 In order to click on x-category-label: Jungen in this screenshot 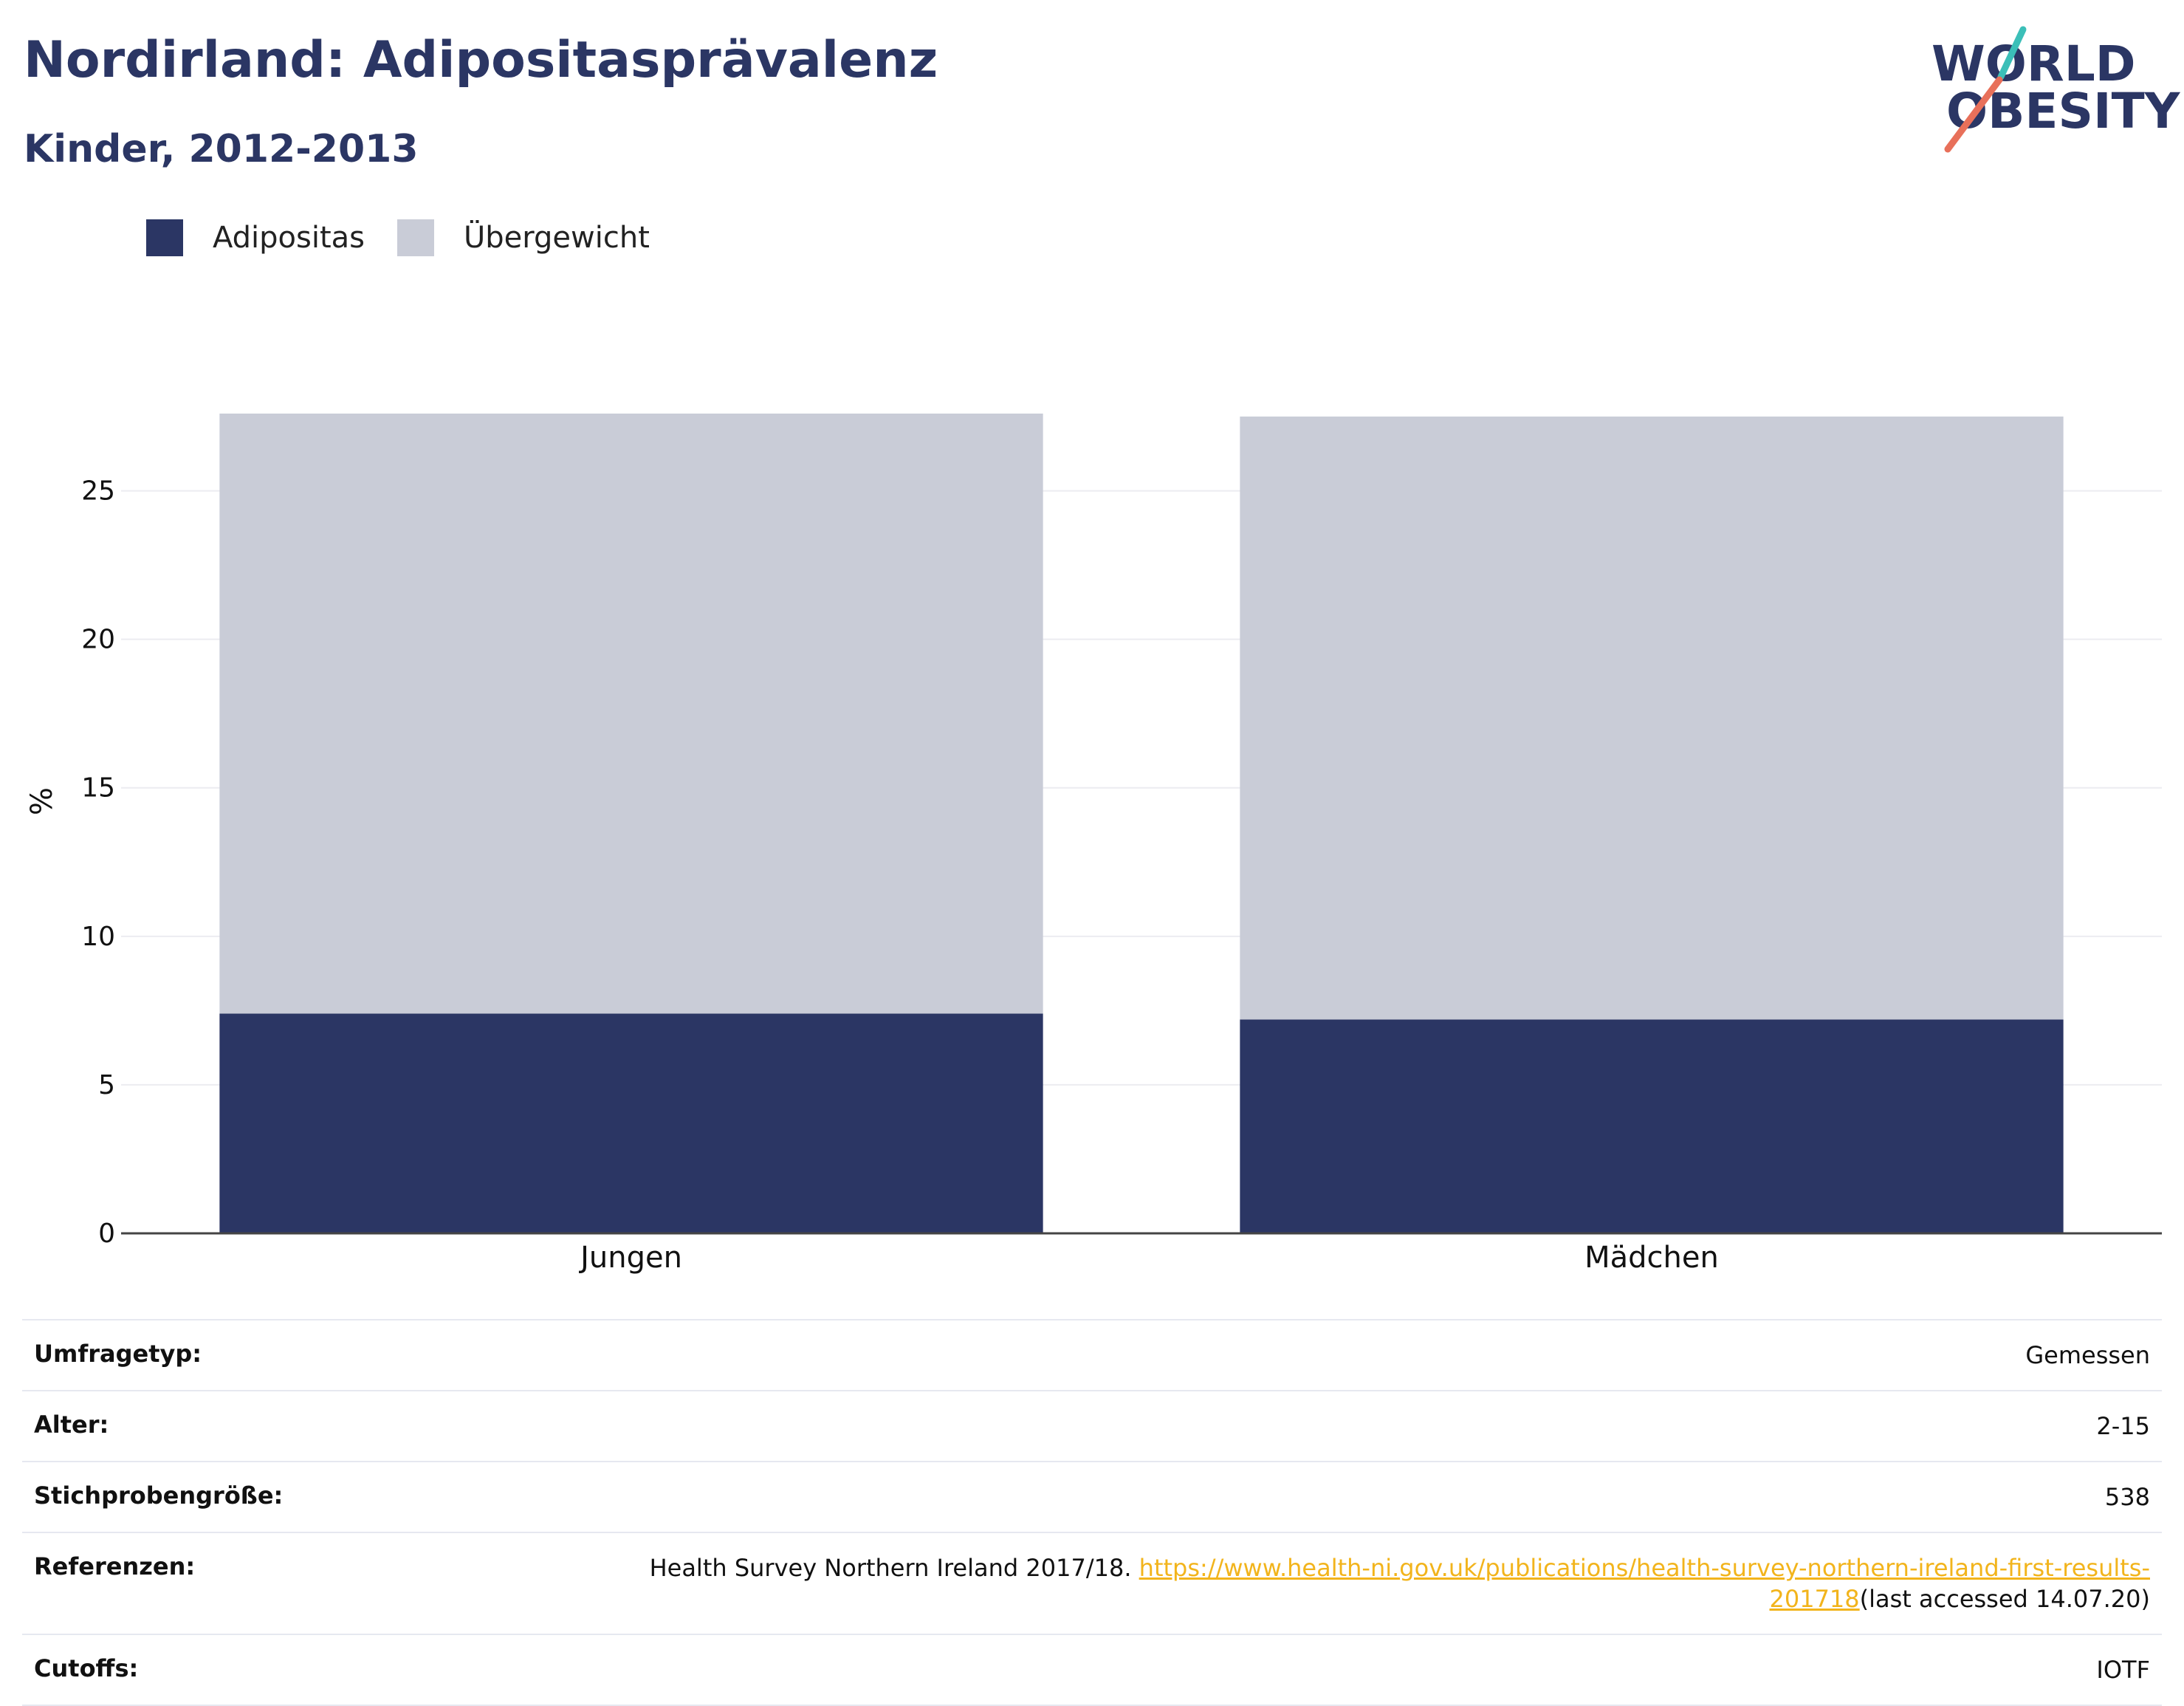, I will do `click(630, 1258)`.